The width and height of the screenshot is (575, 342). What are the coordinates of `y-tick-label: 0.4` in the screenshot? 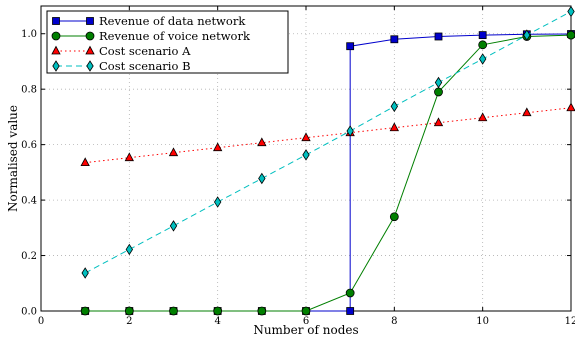 It's located at (29, 201).